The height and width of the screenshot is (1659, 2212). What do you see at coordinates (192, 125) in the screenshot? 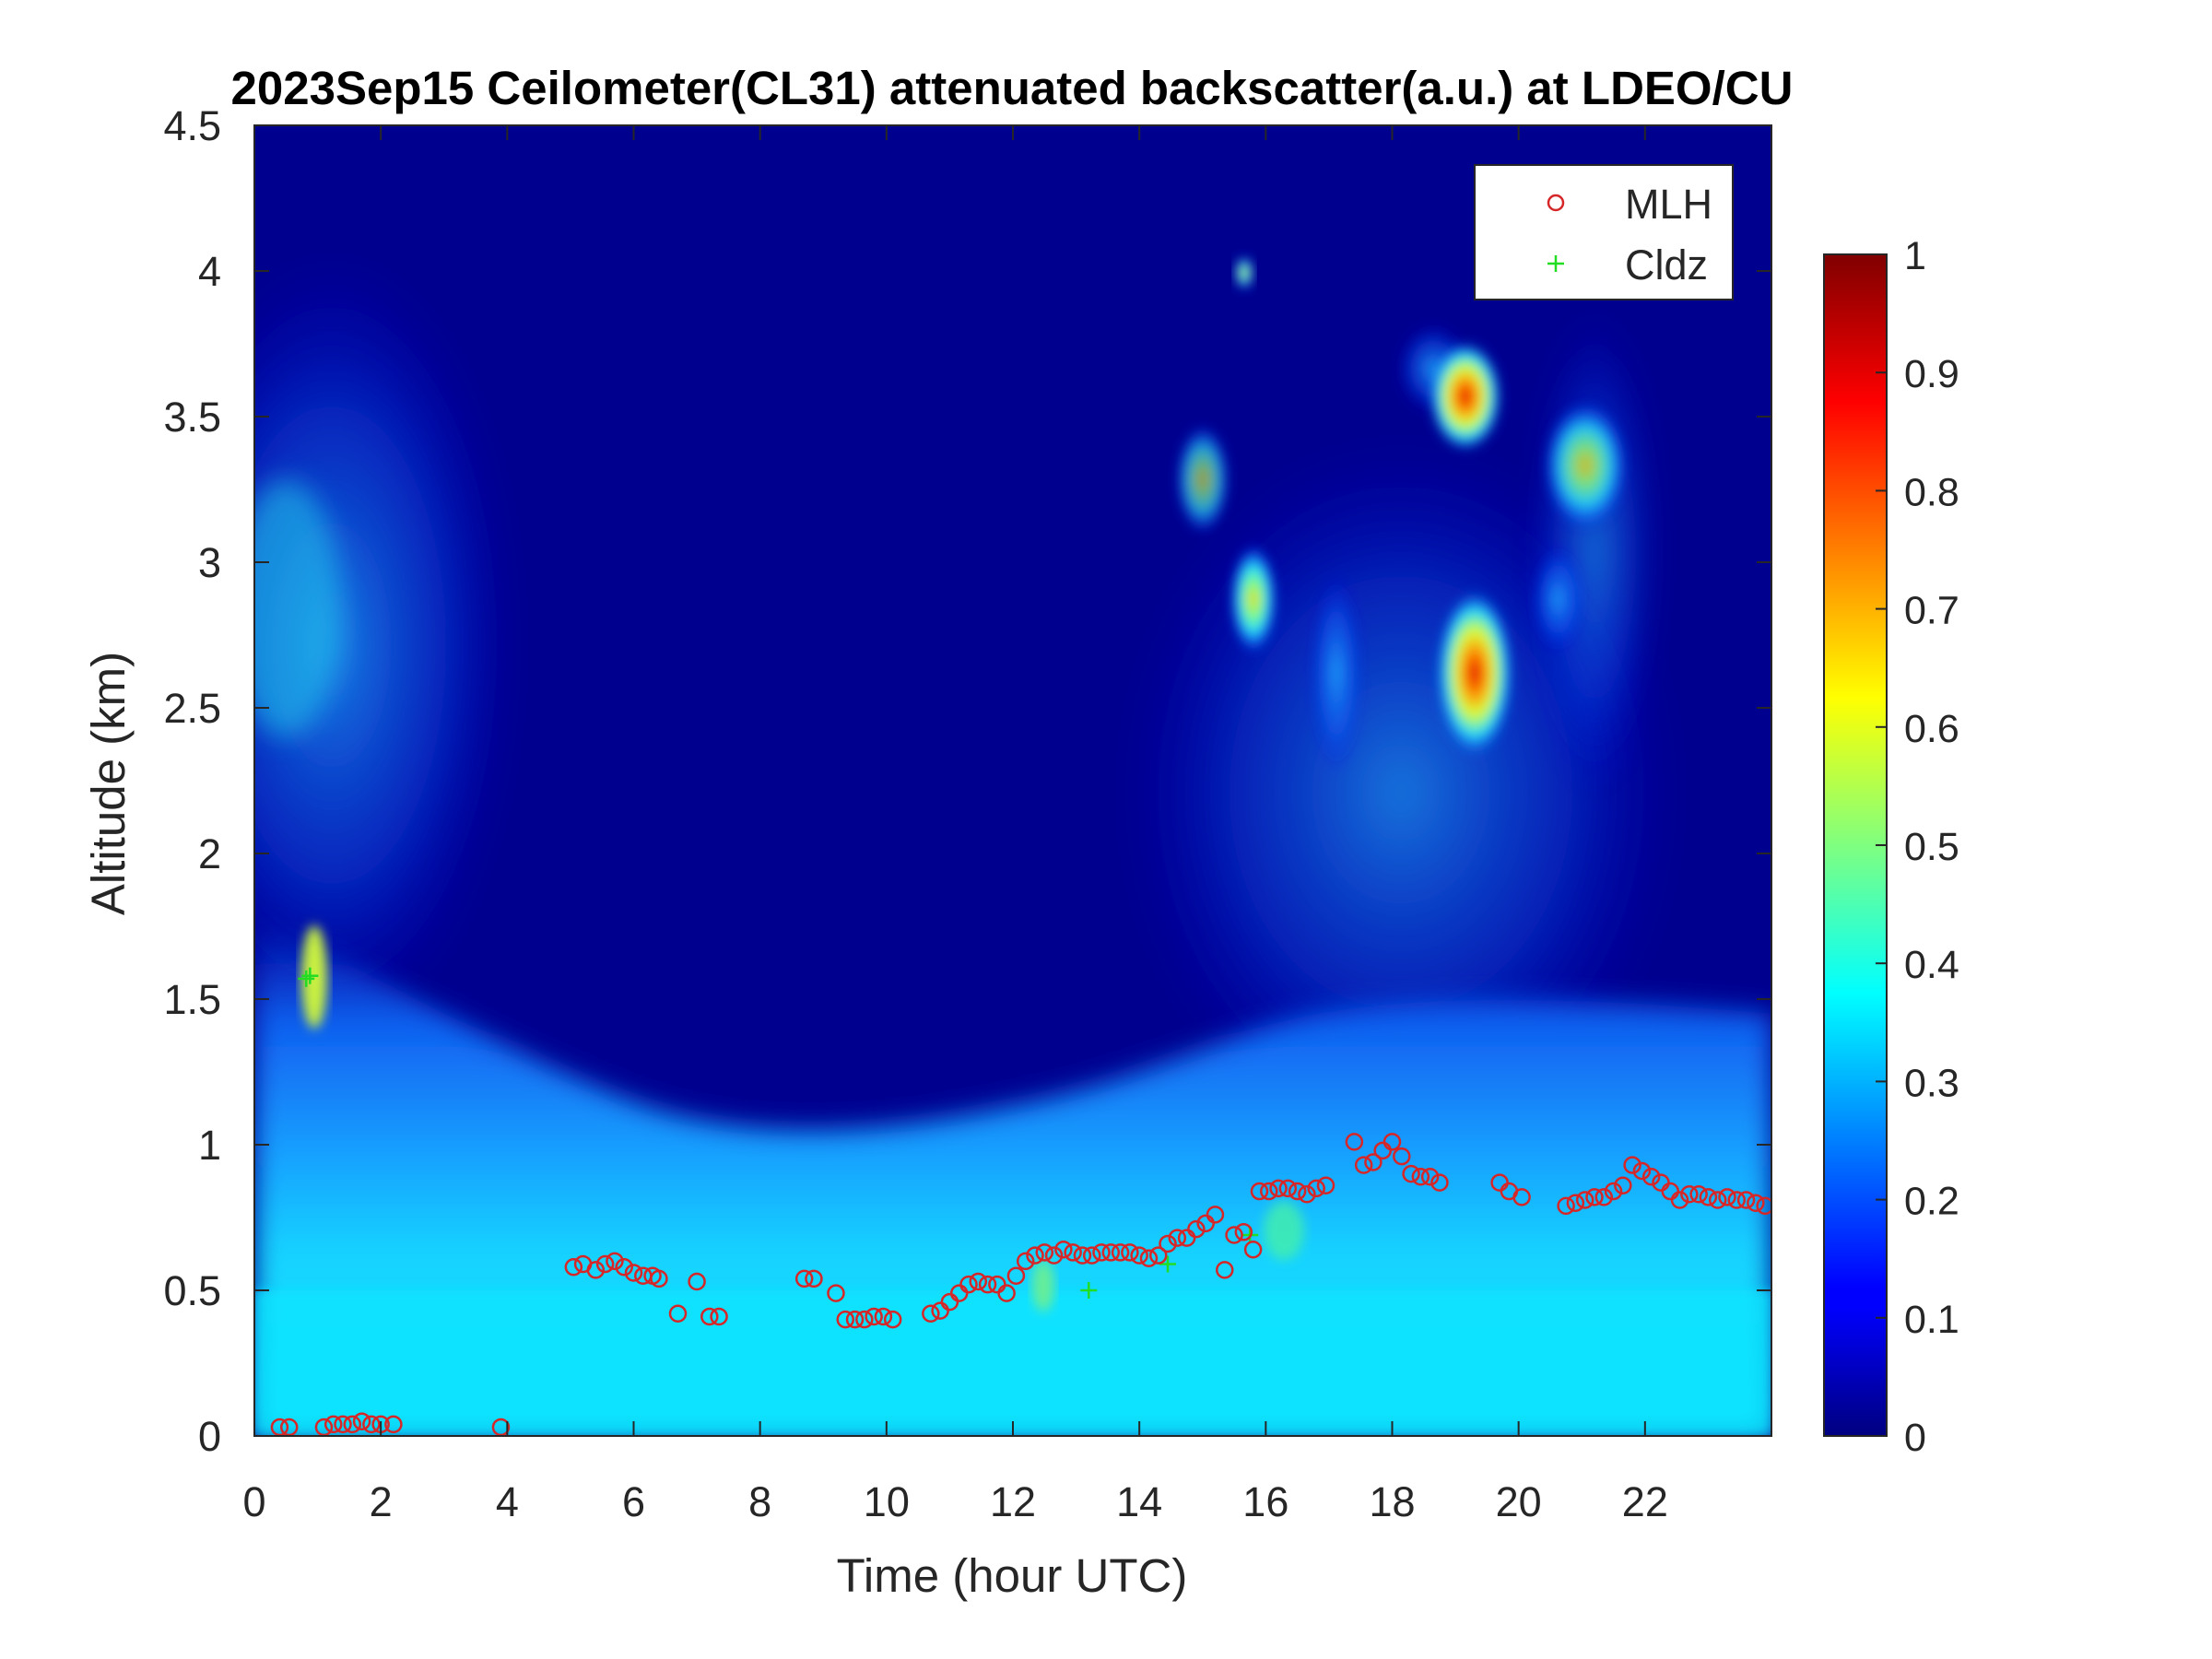
I see `y-tick-label: 4.5` at bounding box center [192, 125].